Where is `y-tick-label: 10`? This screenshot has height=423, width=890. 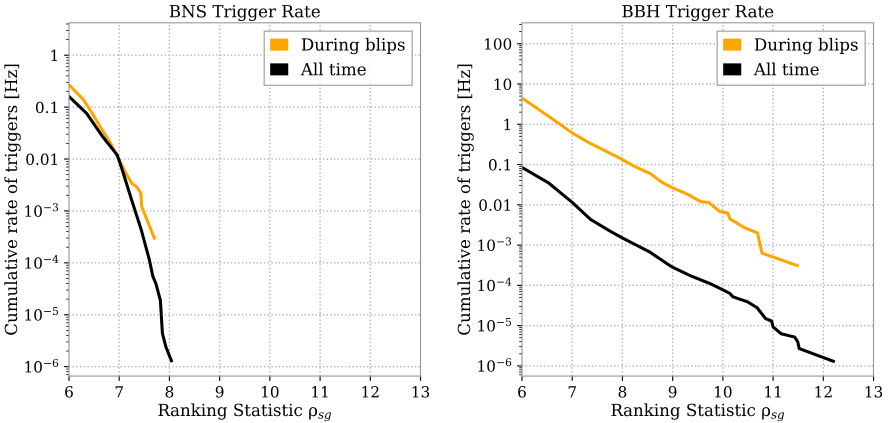
y-tick-label: 10 is located at coordinates (503, 84).